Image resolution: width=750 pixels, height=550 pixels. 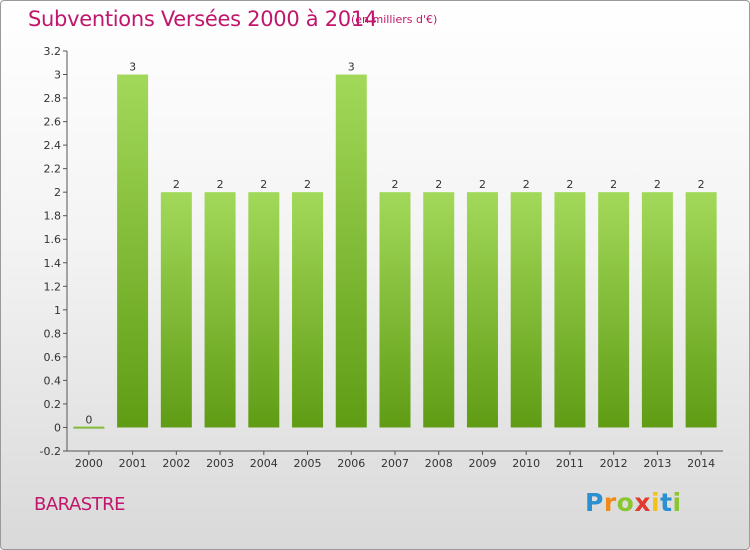 I want to click on y-tick-label: 0.6, so click(x=53, y=357).